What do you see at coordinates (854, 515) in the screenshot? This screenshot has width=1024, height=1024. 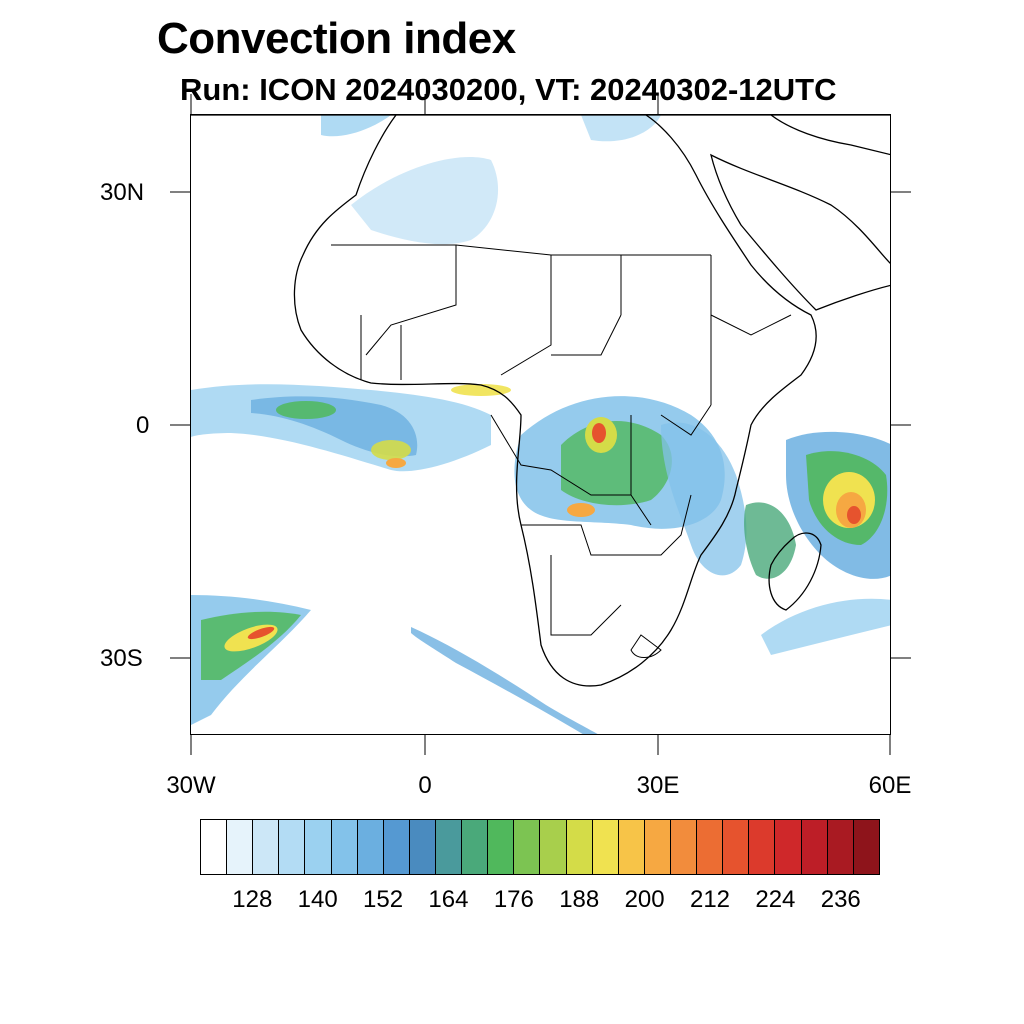 I see `shade-indian-ocean-red` at bounding box center [854, 515].